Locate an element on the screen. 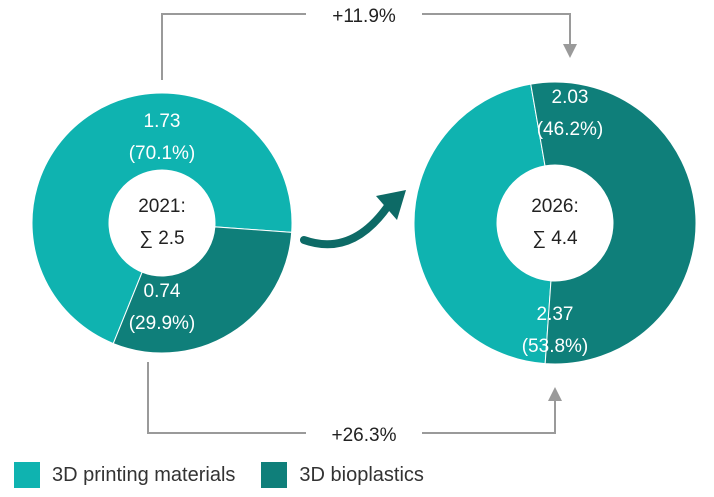 The width and height of the screenshot is (714, 497). bottom-growth-arrowhead is located at coordinates (555, 394).